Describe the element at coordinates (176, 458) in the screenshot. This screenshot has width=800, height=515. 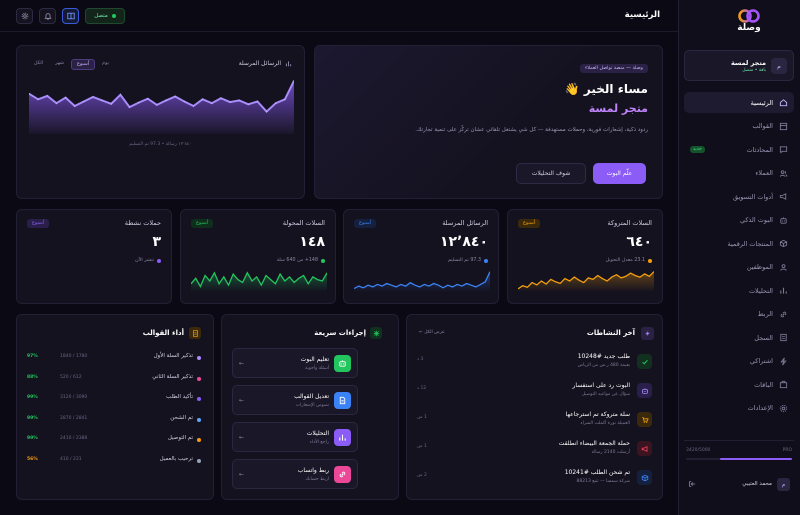
I see `template-name: ترحيب بالعميل` at that location.